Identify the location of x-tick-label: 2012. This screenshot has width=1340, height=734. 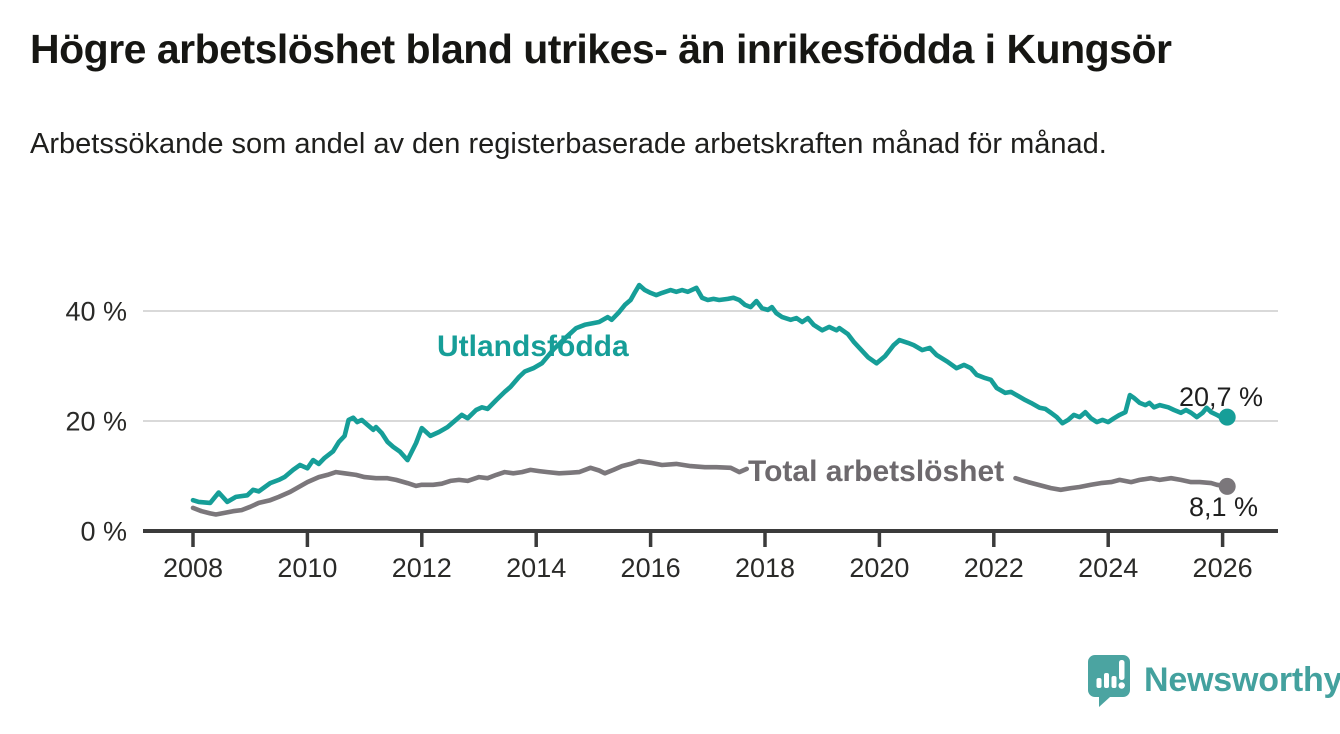
(422, 568).